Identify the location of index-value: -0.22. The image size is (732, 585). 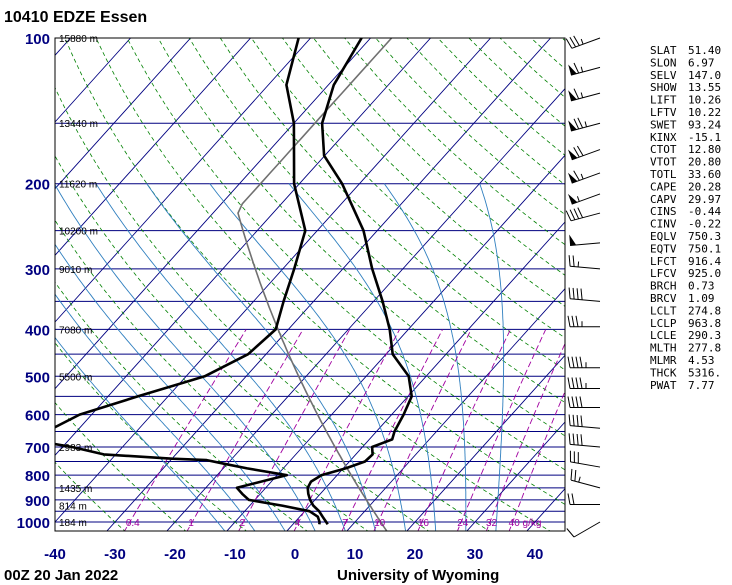
(704, 224).